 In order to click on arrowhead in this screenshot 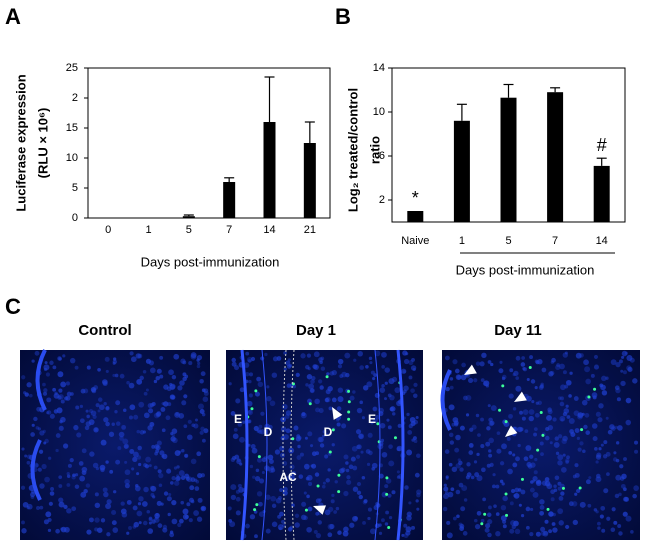, I will do `click(470, 369)`.